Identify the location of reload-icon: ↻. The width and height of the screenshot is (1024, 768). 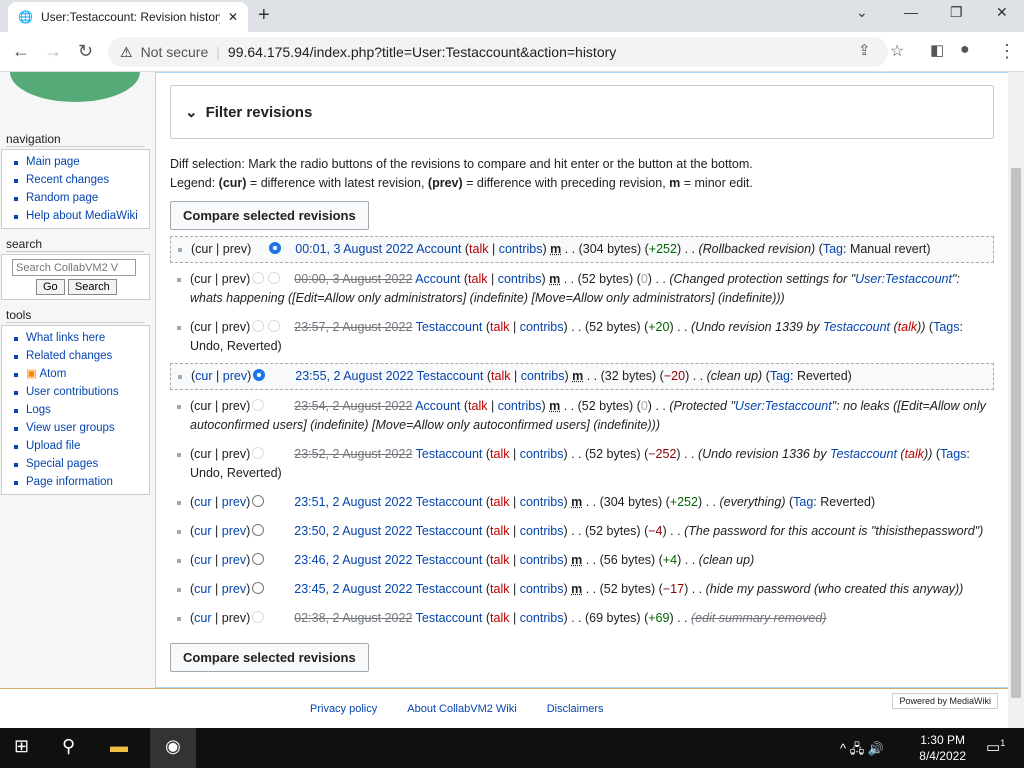
(86, 51).